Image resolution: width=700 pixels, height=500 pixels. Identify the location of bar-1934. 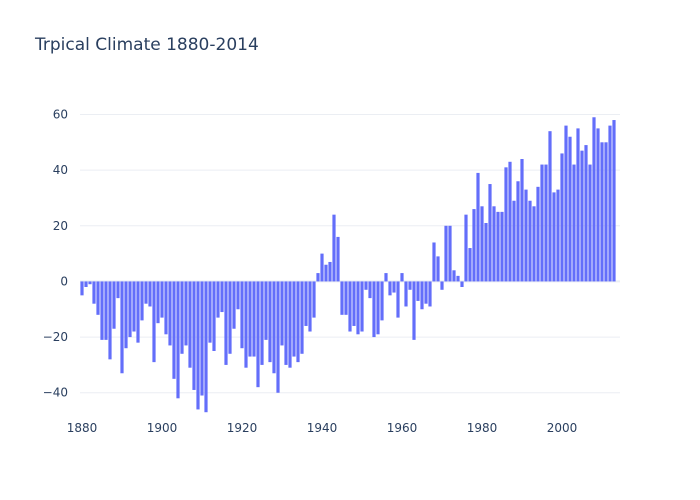
(298, 322).